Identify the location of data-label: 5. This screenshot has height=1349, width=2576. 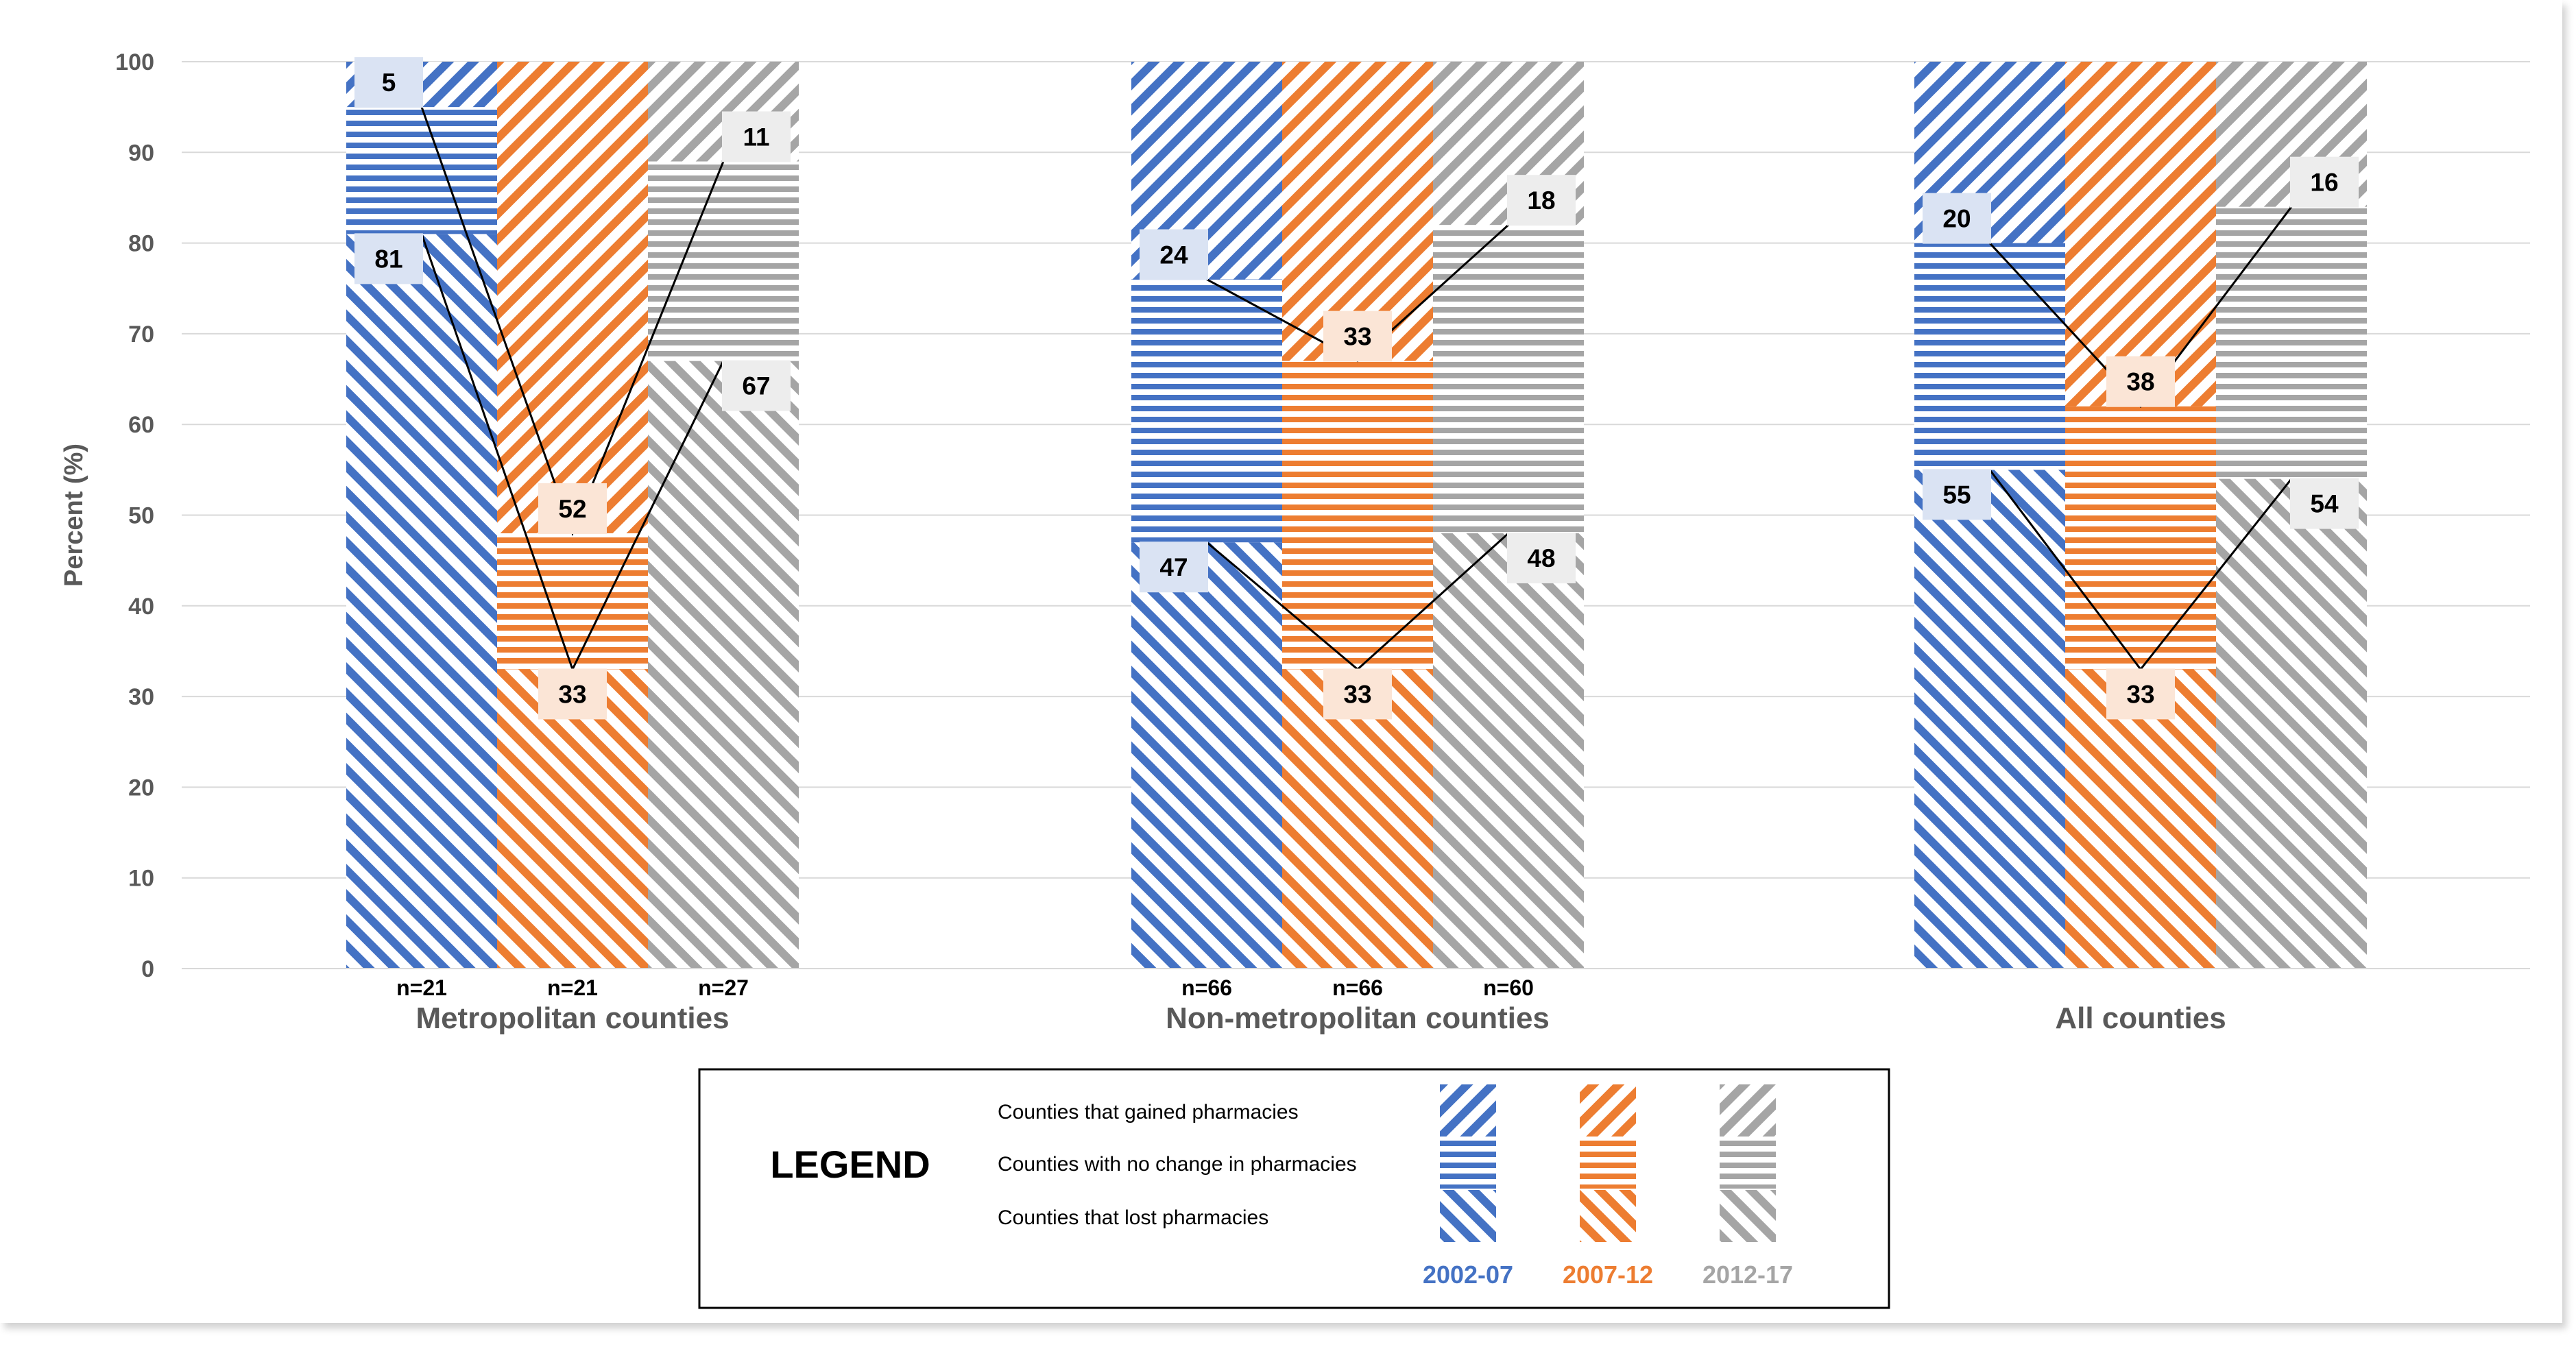
(389, 82).